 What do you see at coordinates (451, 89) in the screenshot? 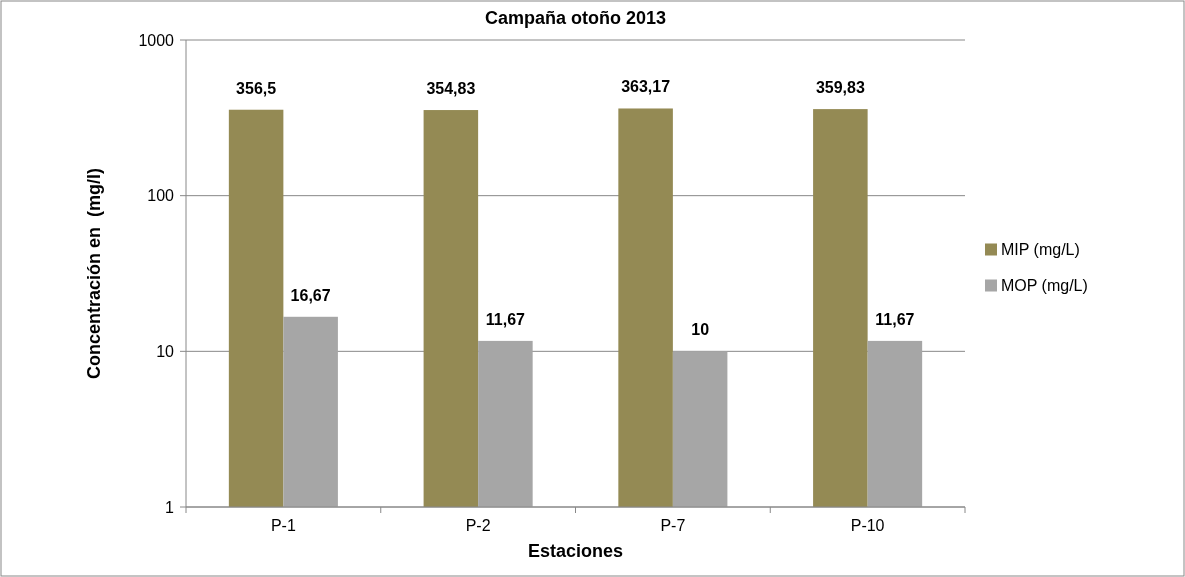
I see `data-label: 354,83` at bounding box center [451, 89].